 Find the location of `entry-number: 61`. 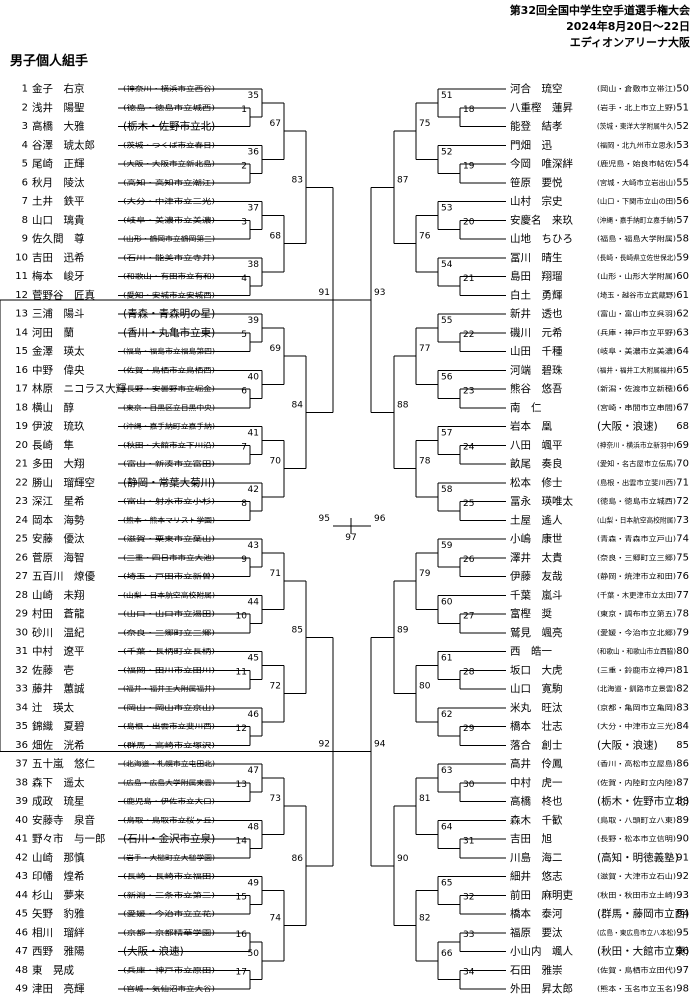

entry-number: 61 is located at coordinates (682, 295).